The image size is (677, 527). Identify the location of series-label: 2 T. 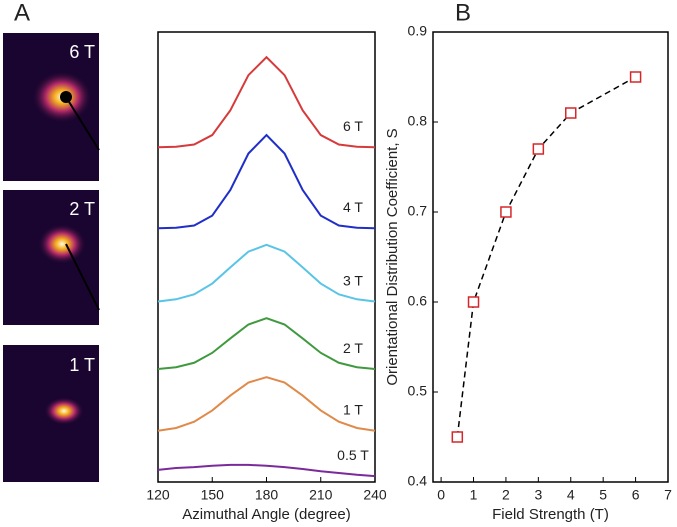
(353, 348).